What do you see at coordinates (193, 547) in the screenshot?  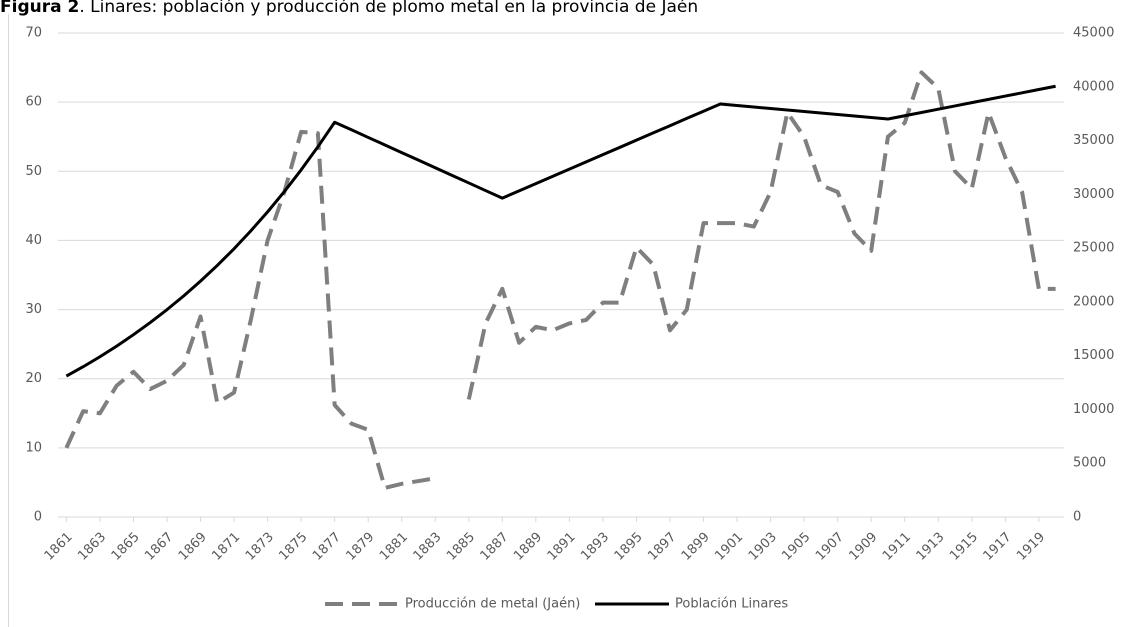 I see `x-tick-label: 1869` at bounding box center [193, 547].